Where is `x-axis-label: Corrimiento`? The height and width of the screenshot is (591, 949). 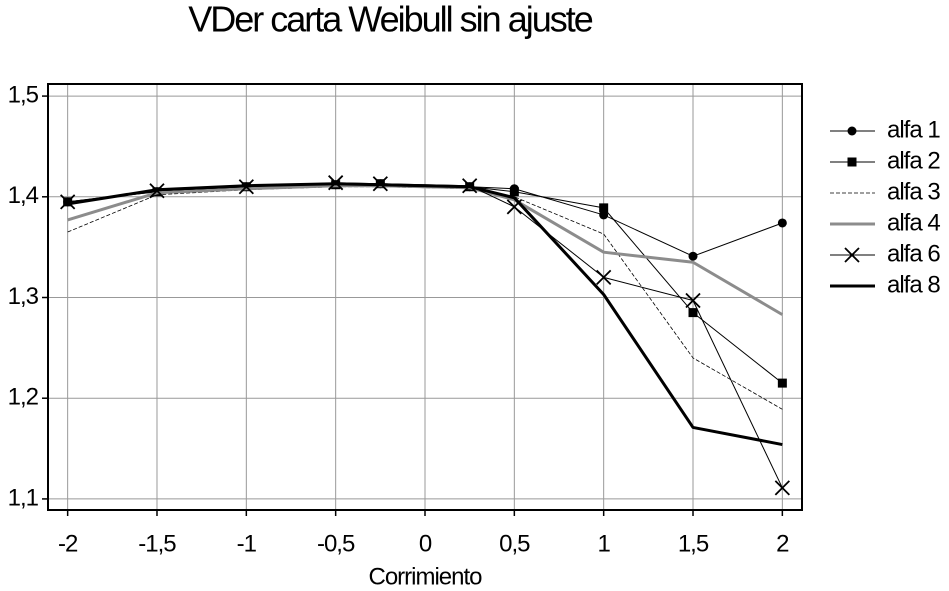 x-axis-label: Corrimiento is located at coordinates (425, 576).